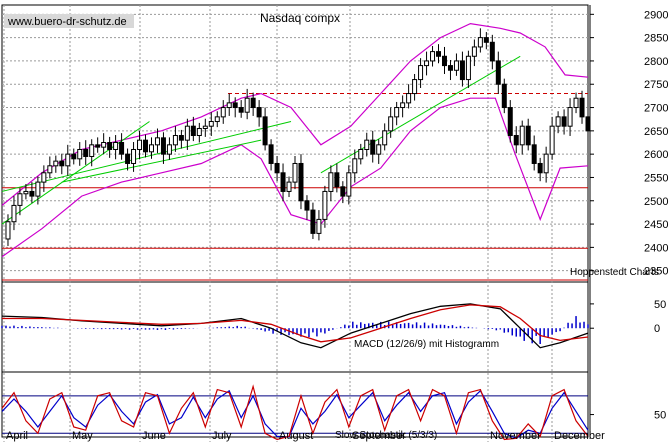  Describe the element at coordinates (656, 225) in the screenshot. I see `price-tick-label: 2450` at that location.